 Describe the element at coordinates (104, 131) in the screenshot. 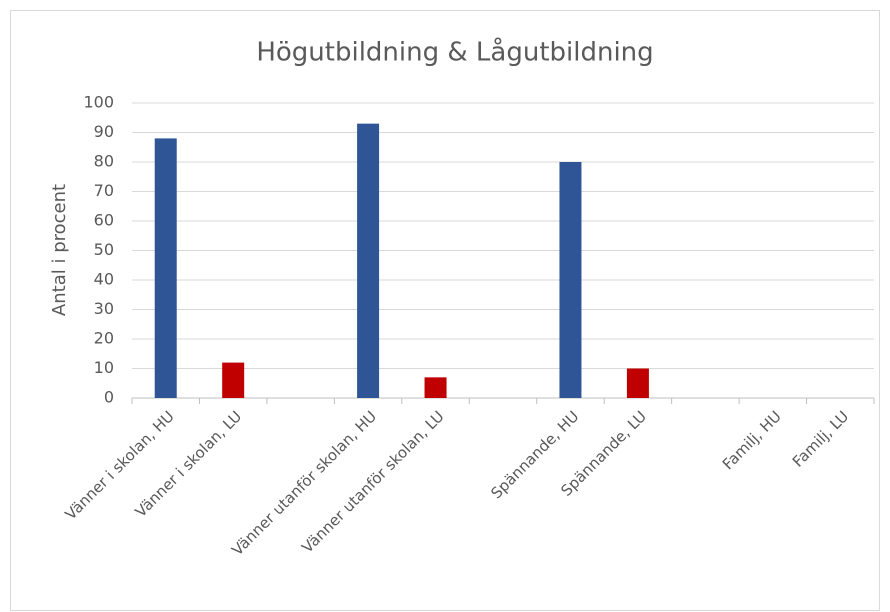

I see `y-tick-label: 90` at that location.